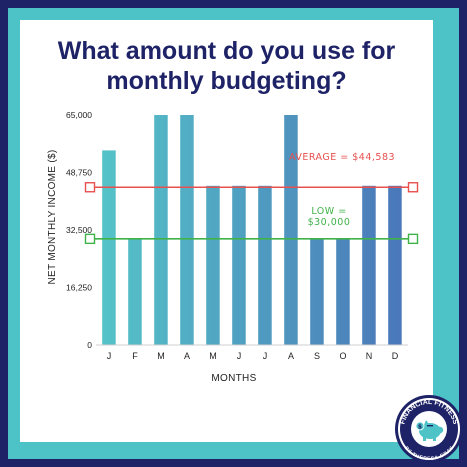 This screenshot has height=467, width=467. Describe the element at coordinates (342, 157) in the screenshot. I see `reference-label-1: AVERAGE = $44,583` at that location.